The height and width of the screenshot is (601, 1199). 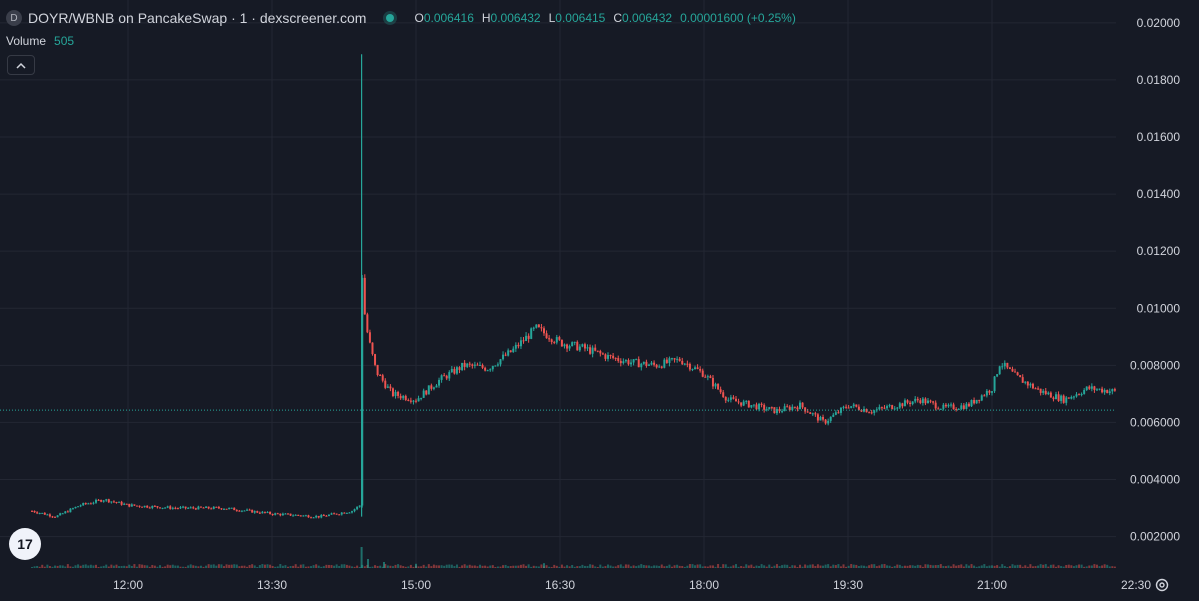 What do you see at coordinates (40, 41) in the screenshot?
I see `volume-legend: Volume 505` at bounding box center [40, 41].